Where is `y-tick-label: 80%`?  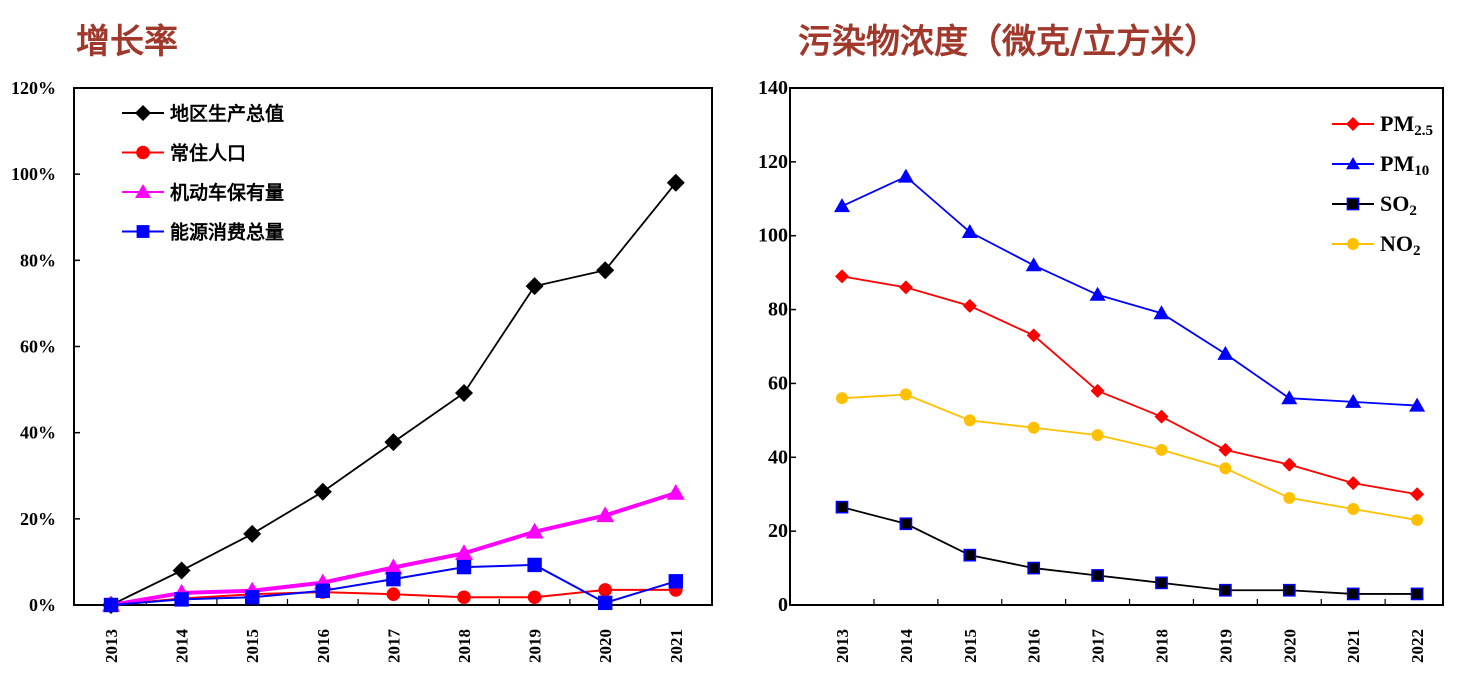
y-tick-label: 80% is located at coordinates (38, 260).